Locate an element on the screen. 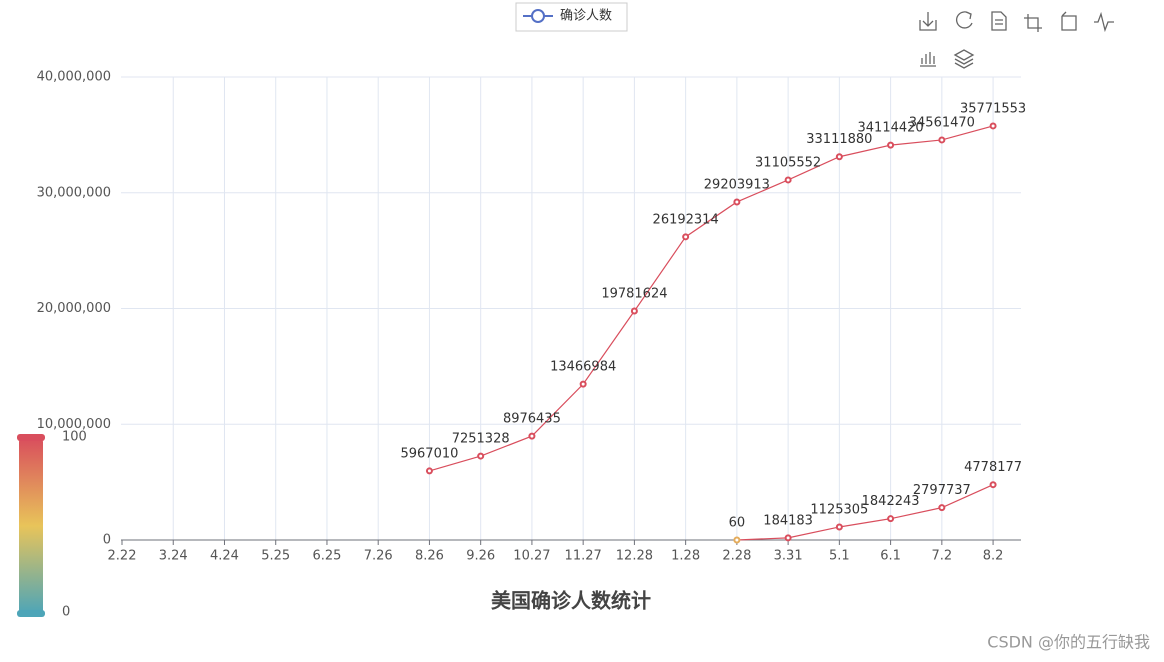 The width and height of the screenshot is (1164, 662). visual-map-bar is located at coordinates (31, 526).